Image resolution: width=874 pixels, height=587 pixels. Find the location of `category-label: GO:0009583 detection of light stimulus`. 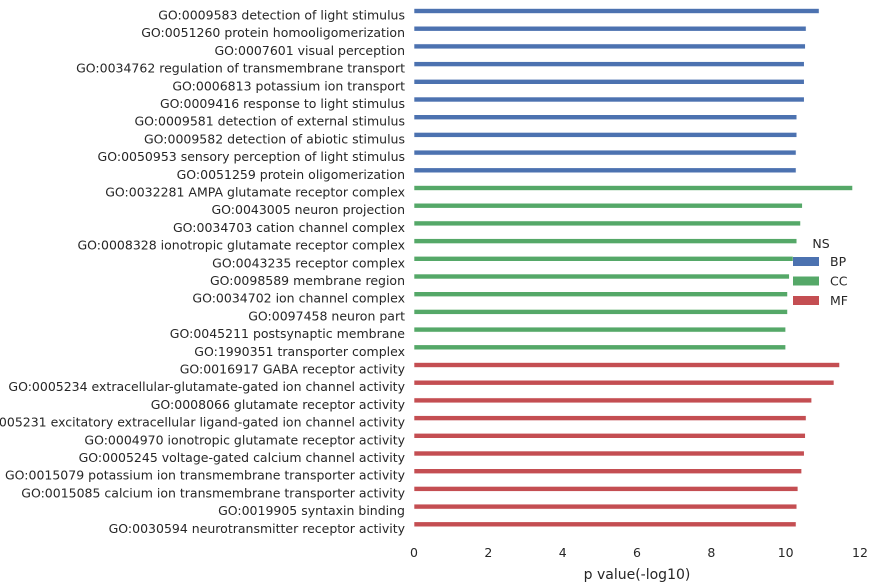

category-label: GO:0009583 detection of light stimulus is located at coordinates (281, 15).